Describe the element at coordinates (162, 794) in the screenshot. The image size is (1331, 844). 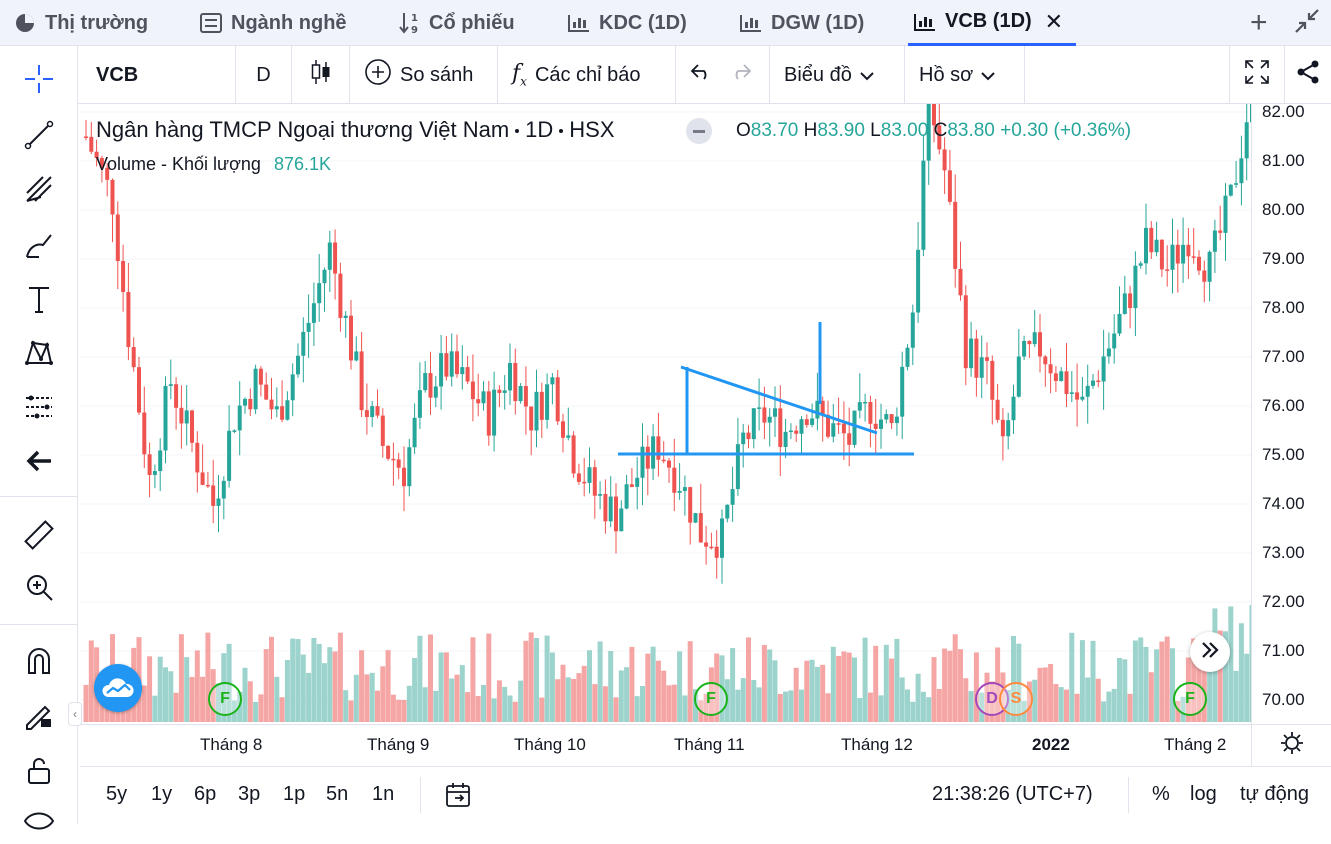
I see `range-button-1y: 1y` at that location.